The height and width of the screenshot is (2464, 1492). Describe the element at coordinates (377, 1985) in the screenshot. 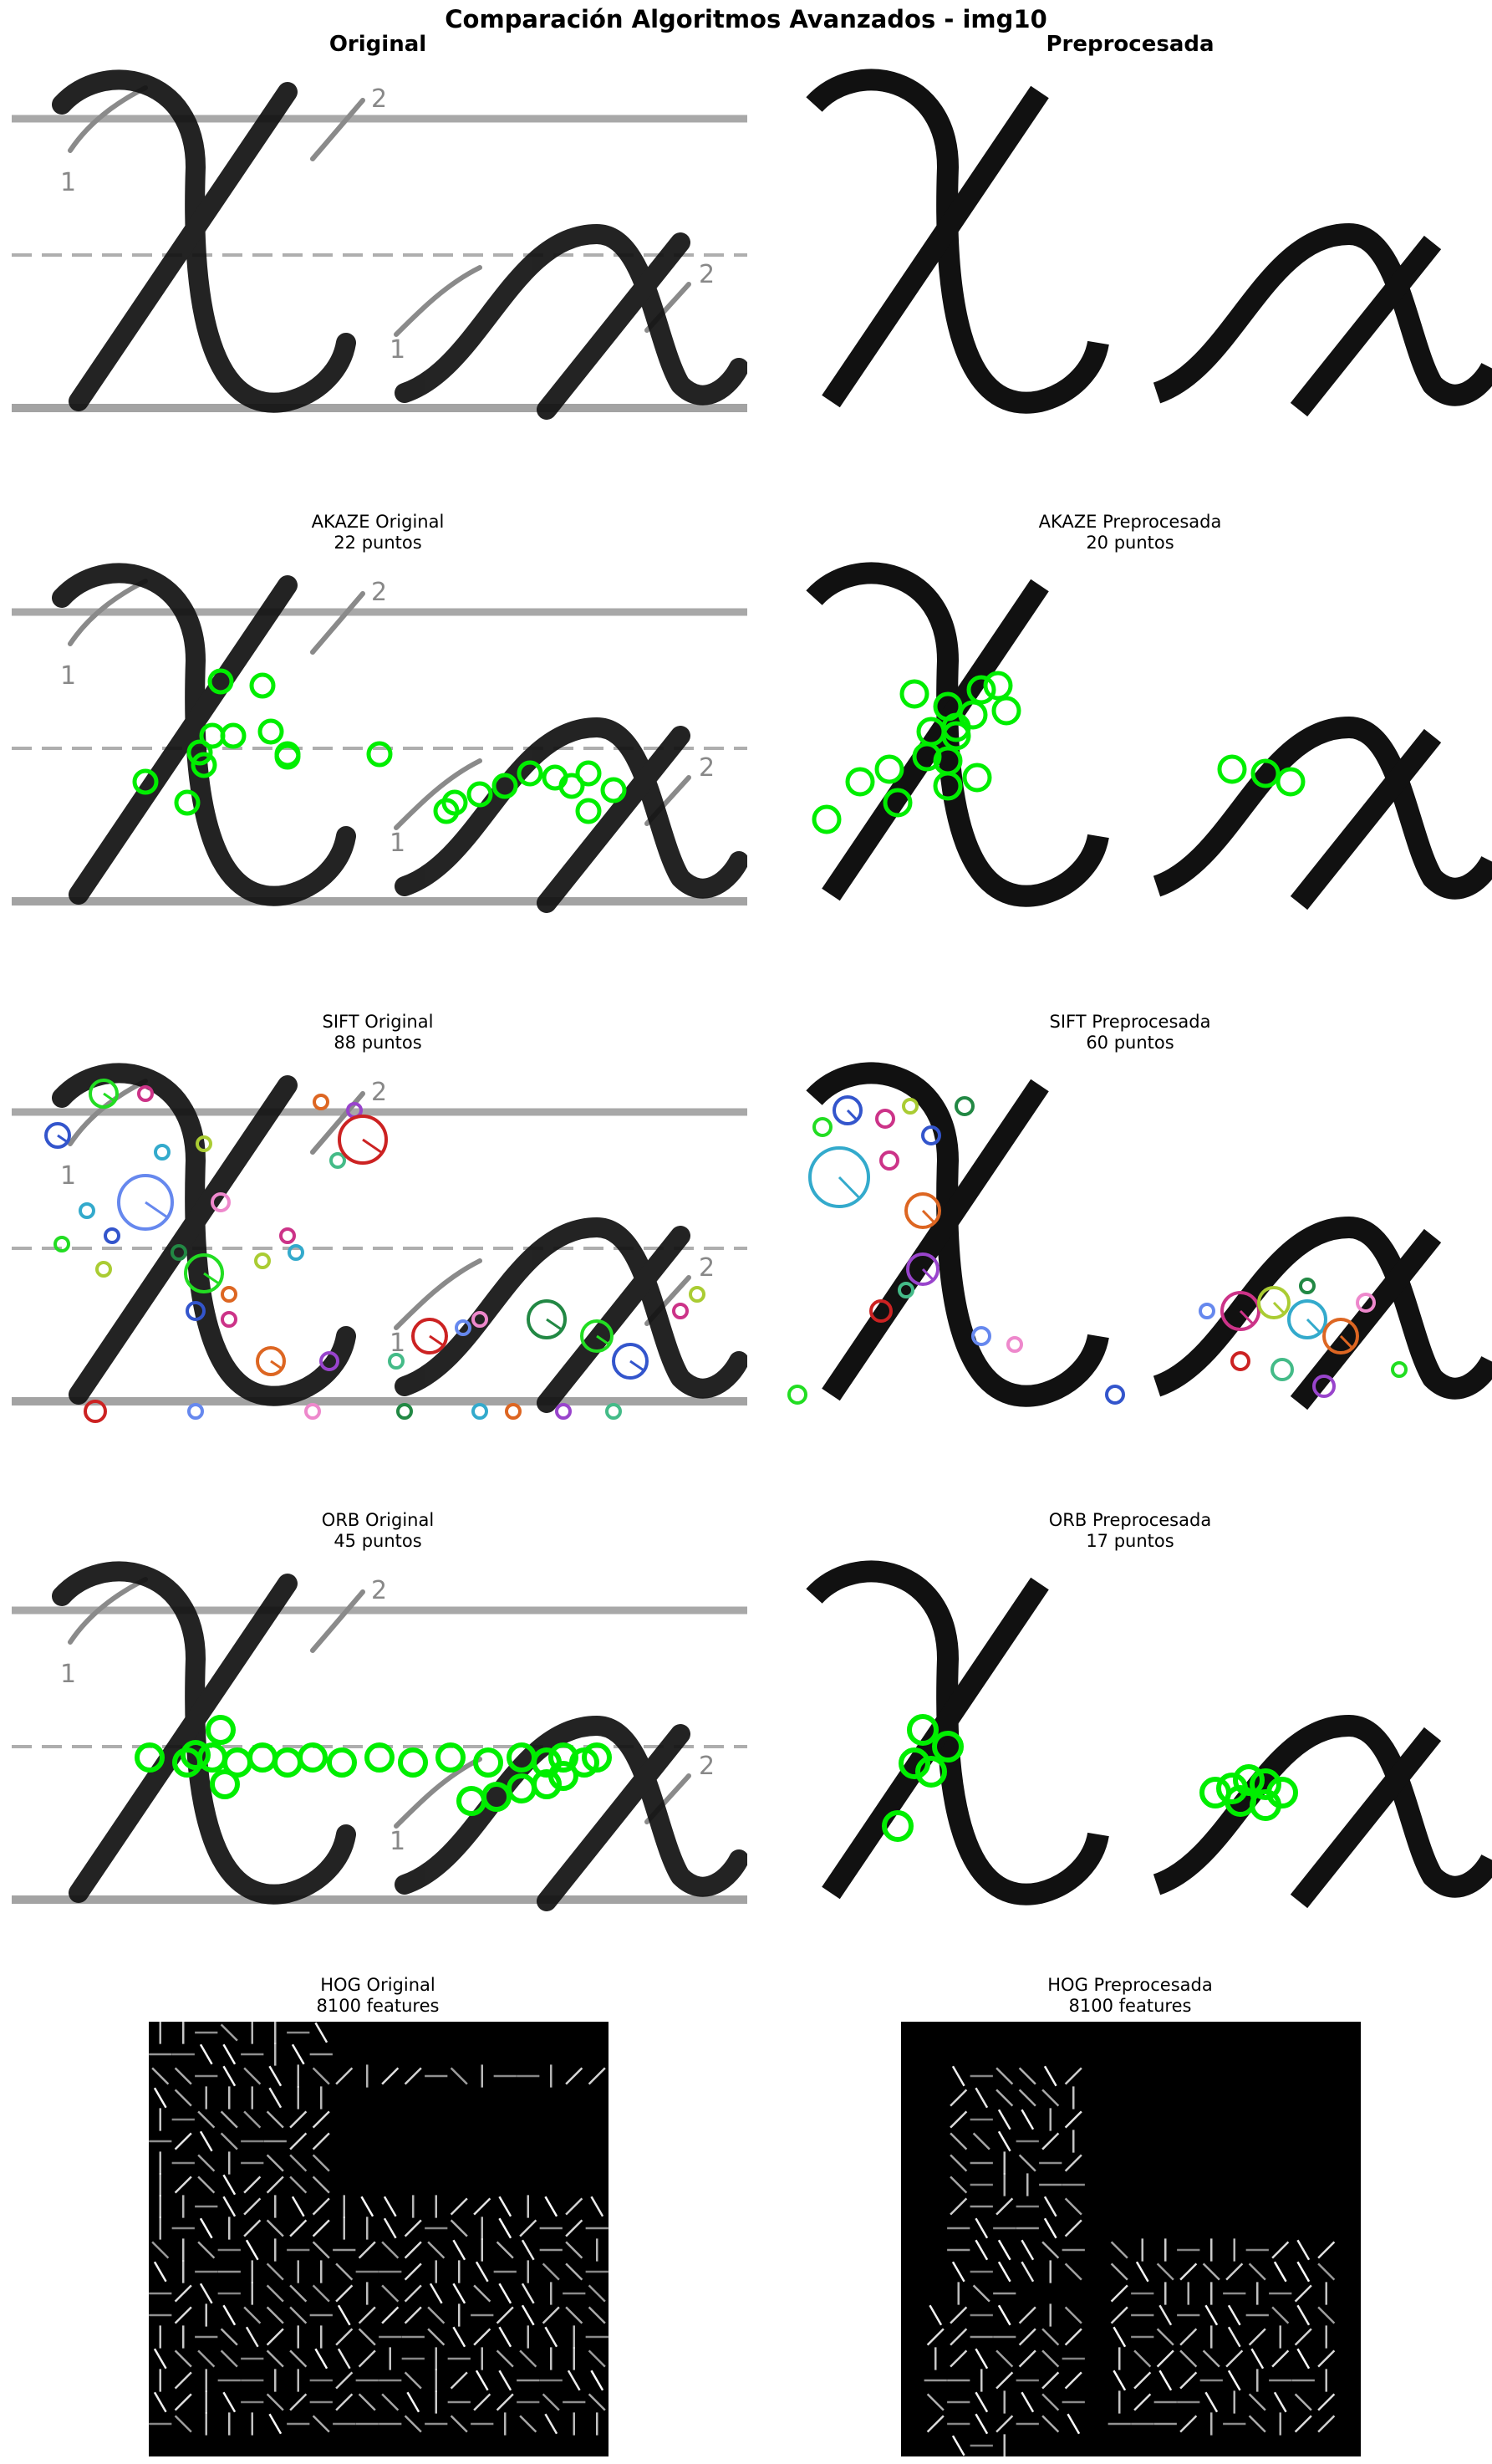

I see `panel-title-line: HOG Original` at that location.